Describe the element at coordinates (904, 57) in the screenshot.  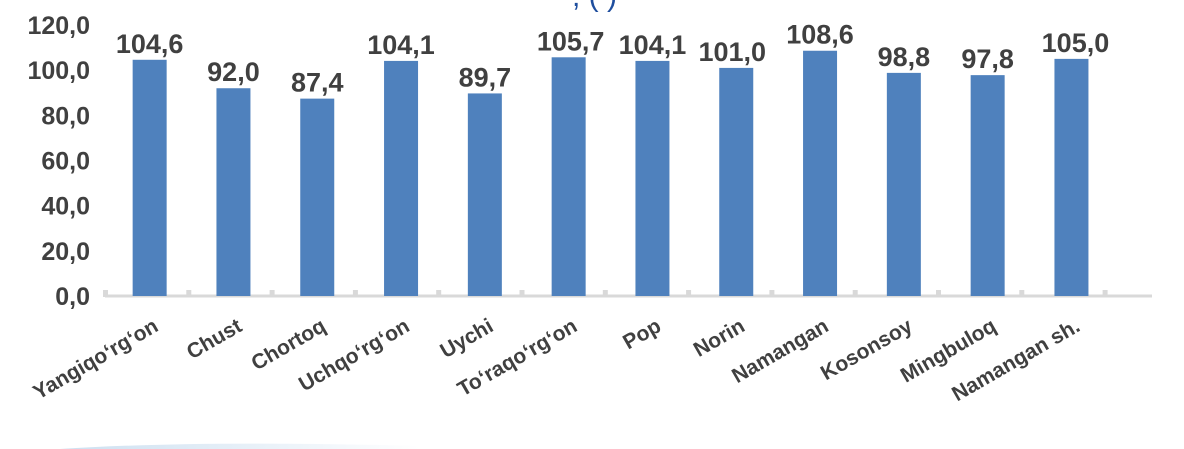
I see `data-label: 98,8` at that location.